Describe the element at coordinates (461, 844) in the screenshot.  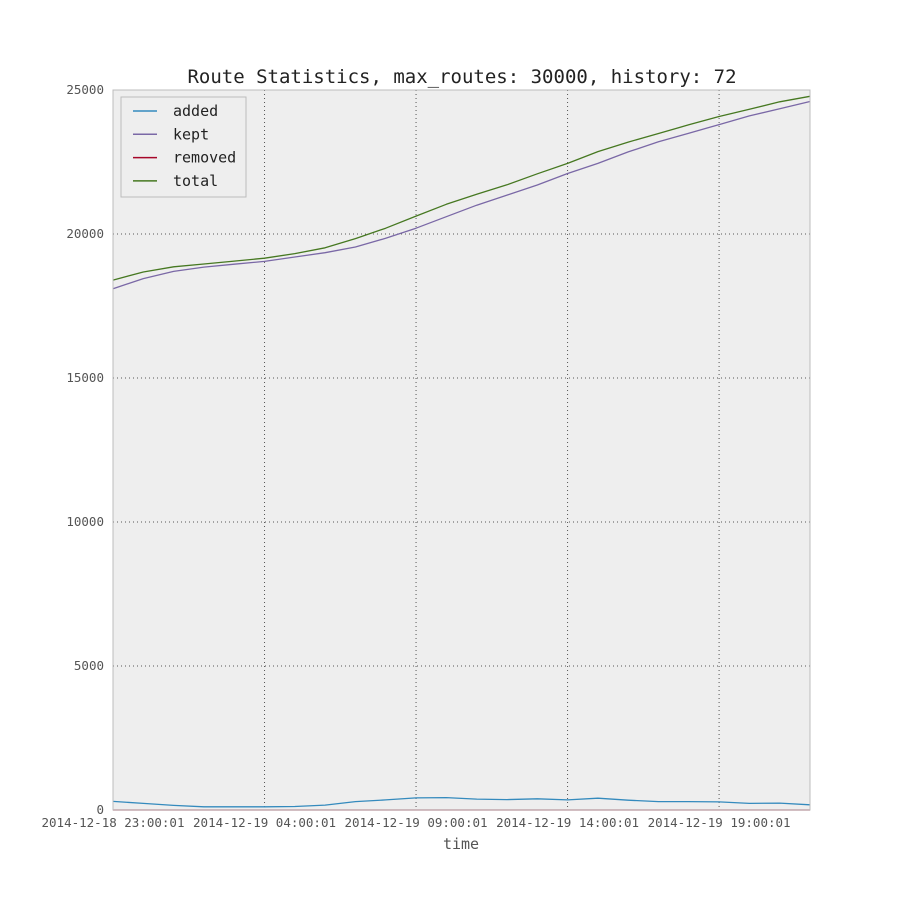
I see `x-axis-label: time` at that location.